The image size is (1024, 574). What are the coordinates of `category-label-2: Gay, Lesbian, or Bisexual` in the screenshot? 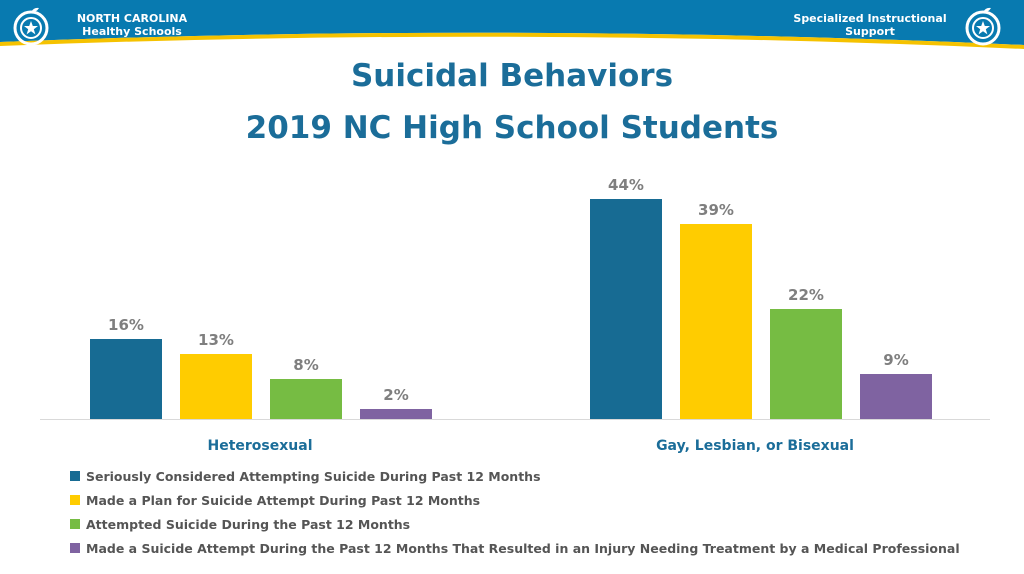 It's located at (755, 446).